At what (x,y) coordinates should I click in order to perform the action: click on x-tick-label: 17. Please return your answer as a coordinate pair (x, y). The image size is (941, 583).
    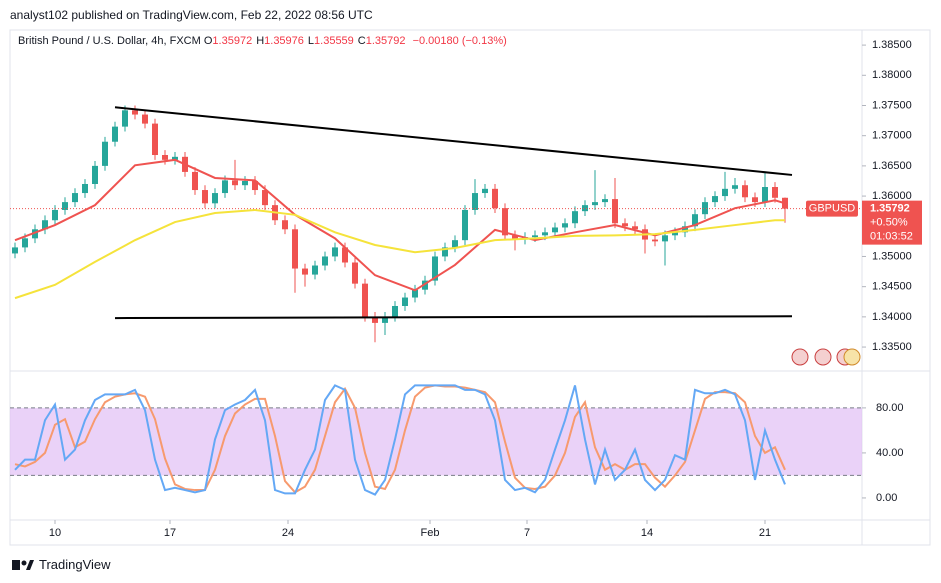
    Looking at the image, I should click on (170, 533).